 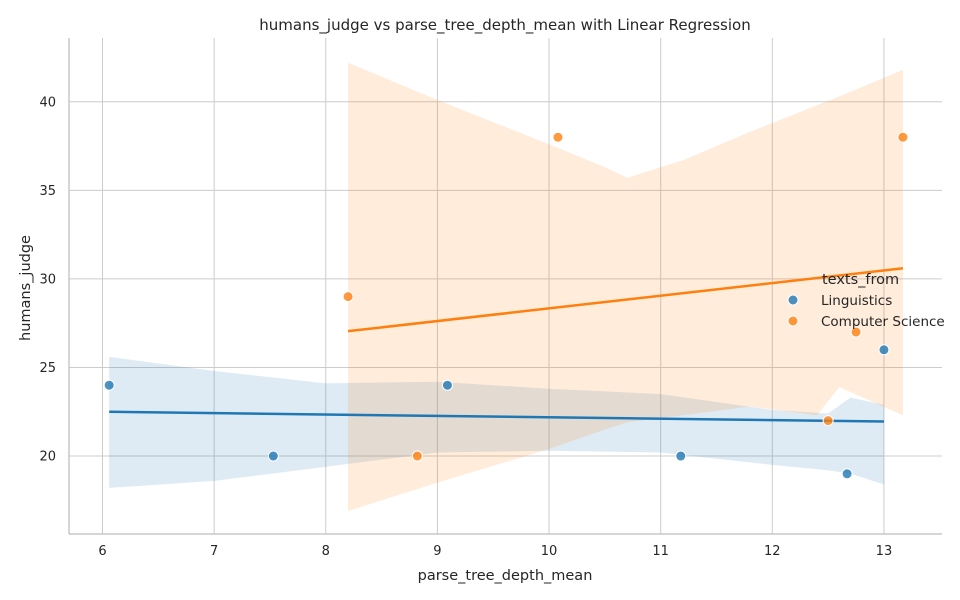 I want to click on legend-label: Linguistics, so click(x=856, y=301).